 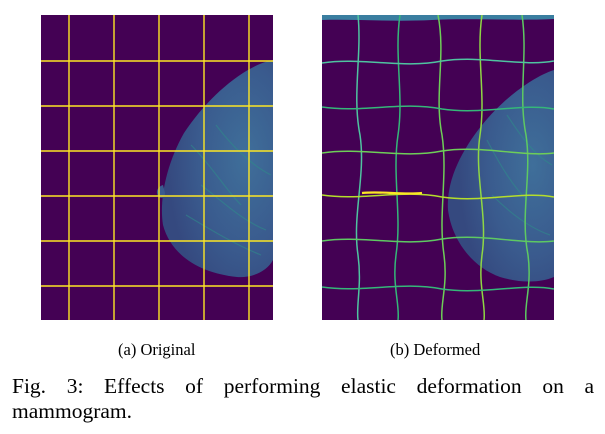 I want to click on subcaption-original: (a) Original, so click(x=157, y=349).